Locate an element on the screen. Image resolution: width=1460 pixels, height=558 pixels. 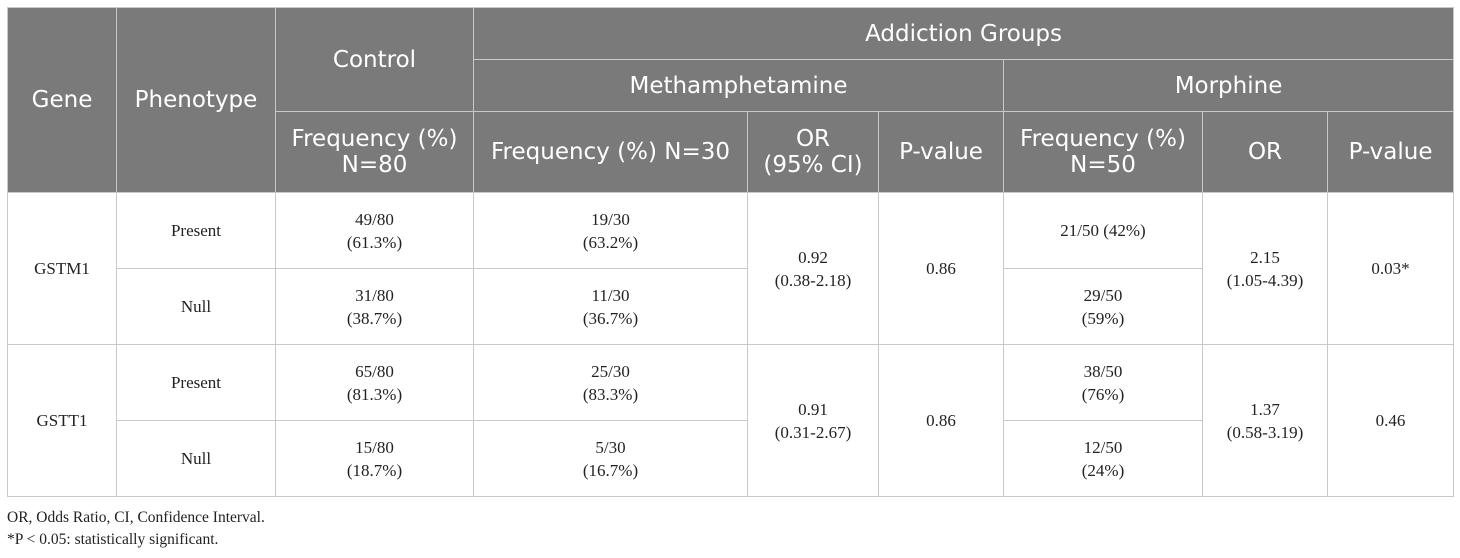
morph-frequency-cell: 38/50 (76%) is located at coordinates (1103, 382).